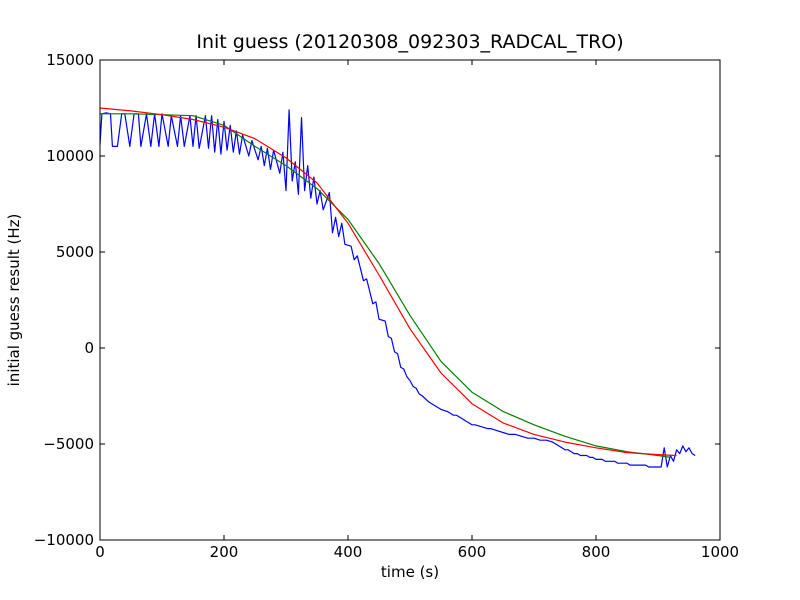 The width and height of the screenshot is (800, 600). What do you see at coordinates (100, 552) in the screenshot?
I see `x-tick-label: 0` at bounding box center [100, 552].